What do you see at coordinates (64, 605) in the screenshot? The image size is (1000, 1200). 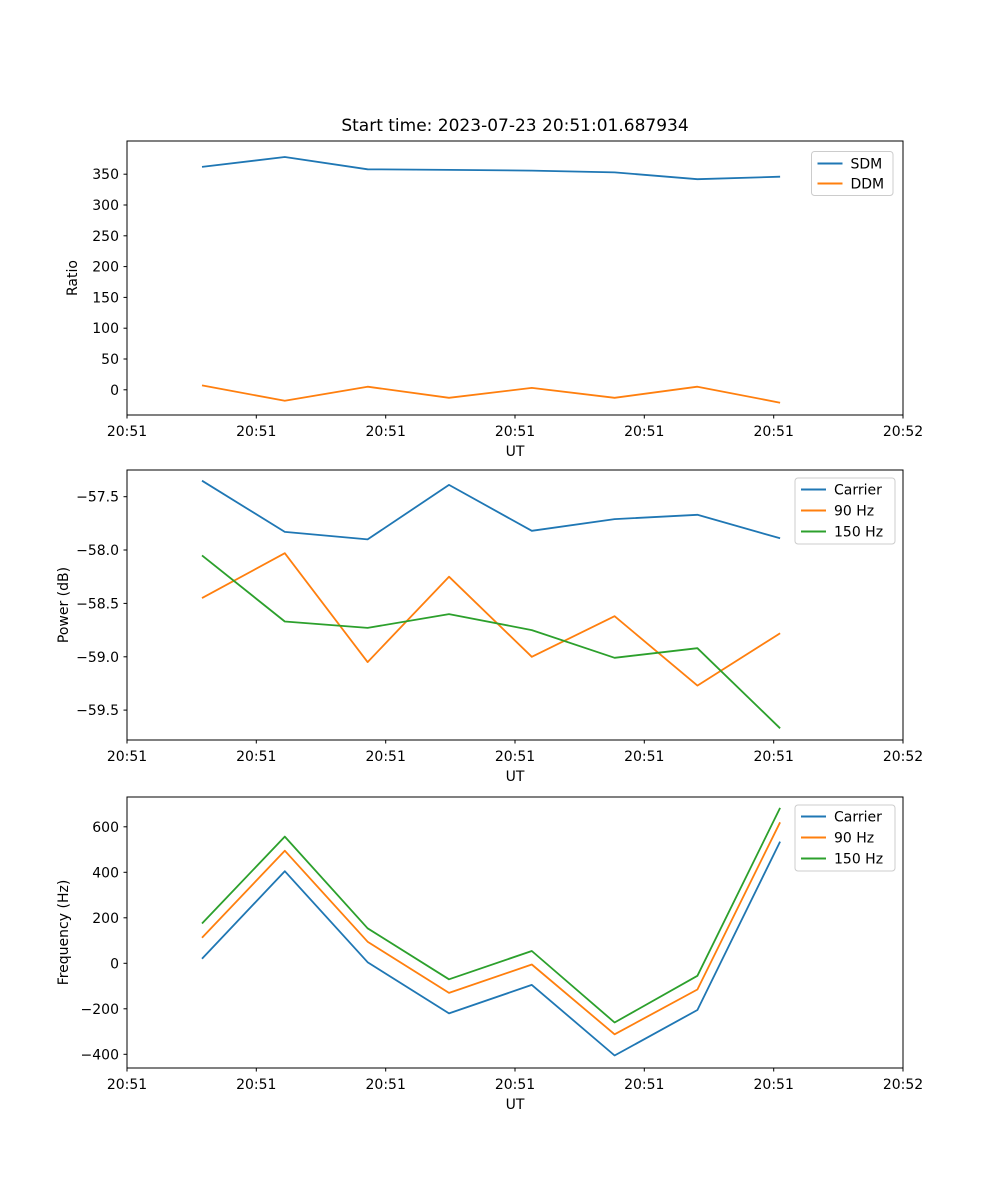 I see `y-axis-label: Power (dB)` at bounding box center [64, 605].